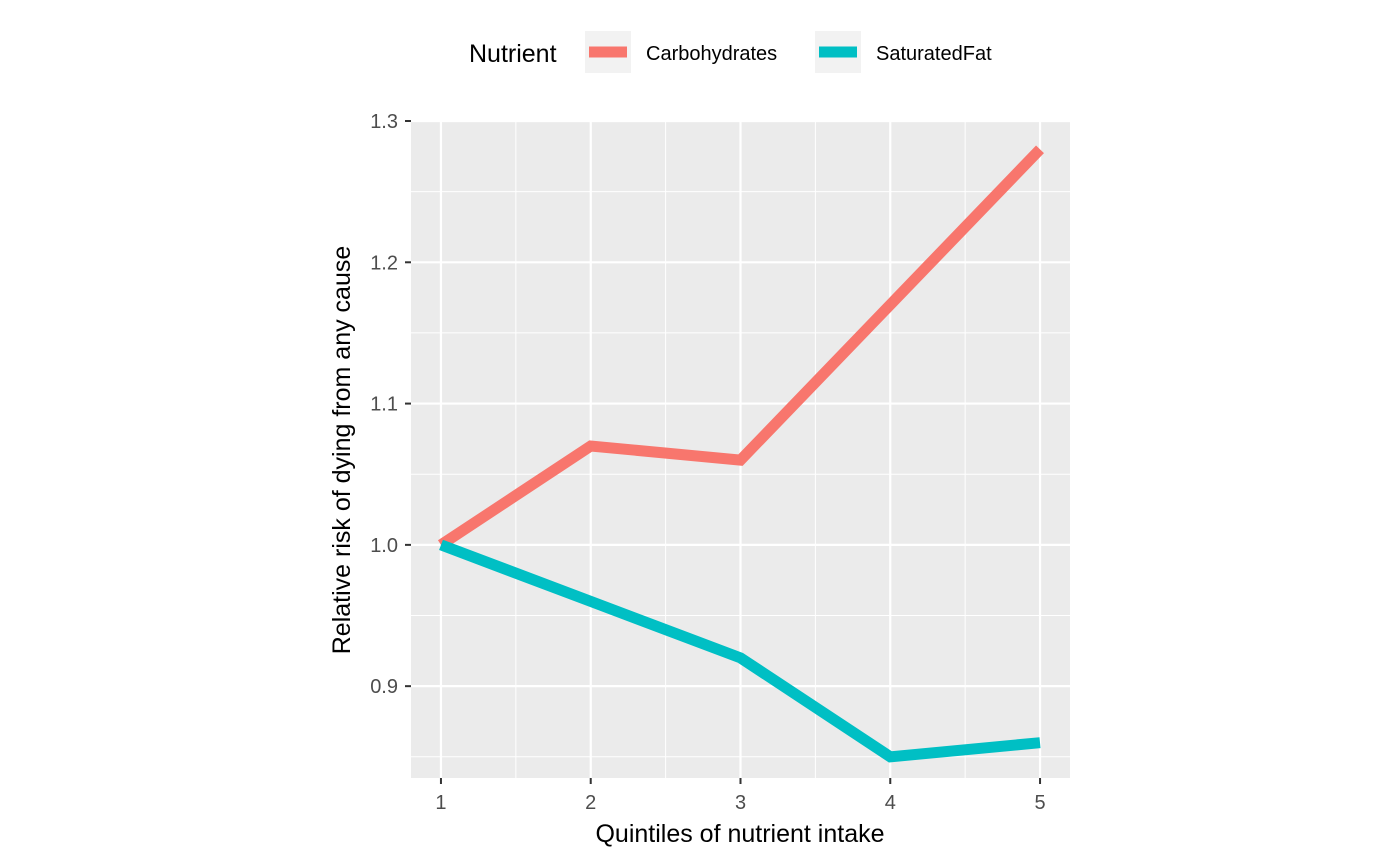  Describe the element at coordinates (384, 122) in the screenshot. I see `y-tick-label: 1.3` at that location.